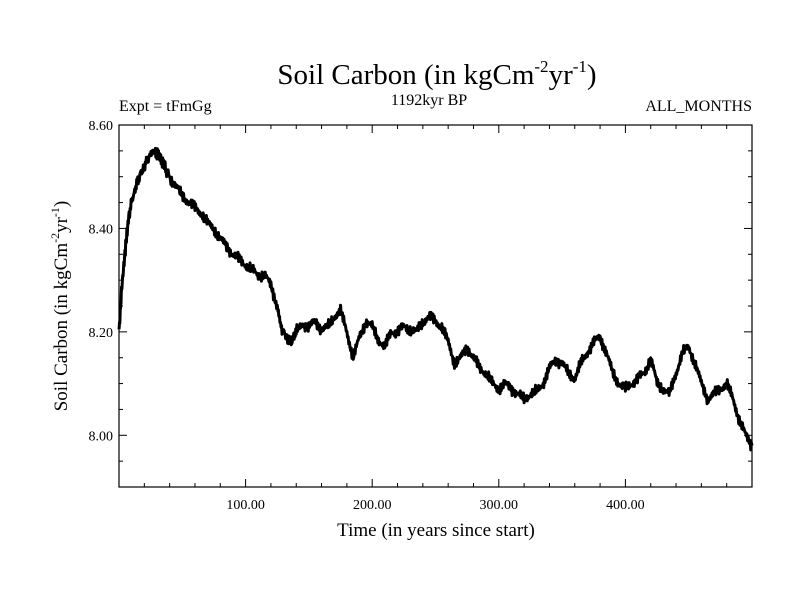 Image resolution: width=800 pixels, height=600 pixels. What do you see at coordinates (101, 436) in the screenshot?
I see `y-tick-label: 8.00` at bounding box center [101, 436].